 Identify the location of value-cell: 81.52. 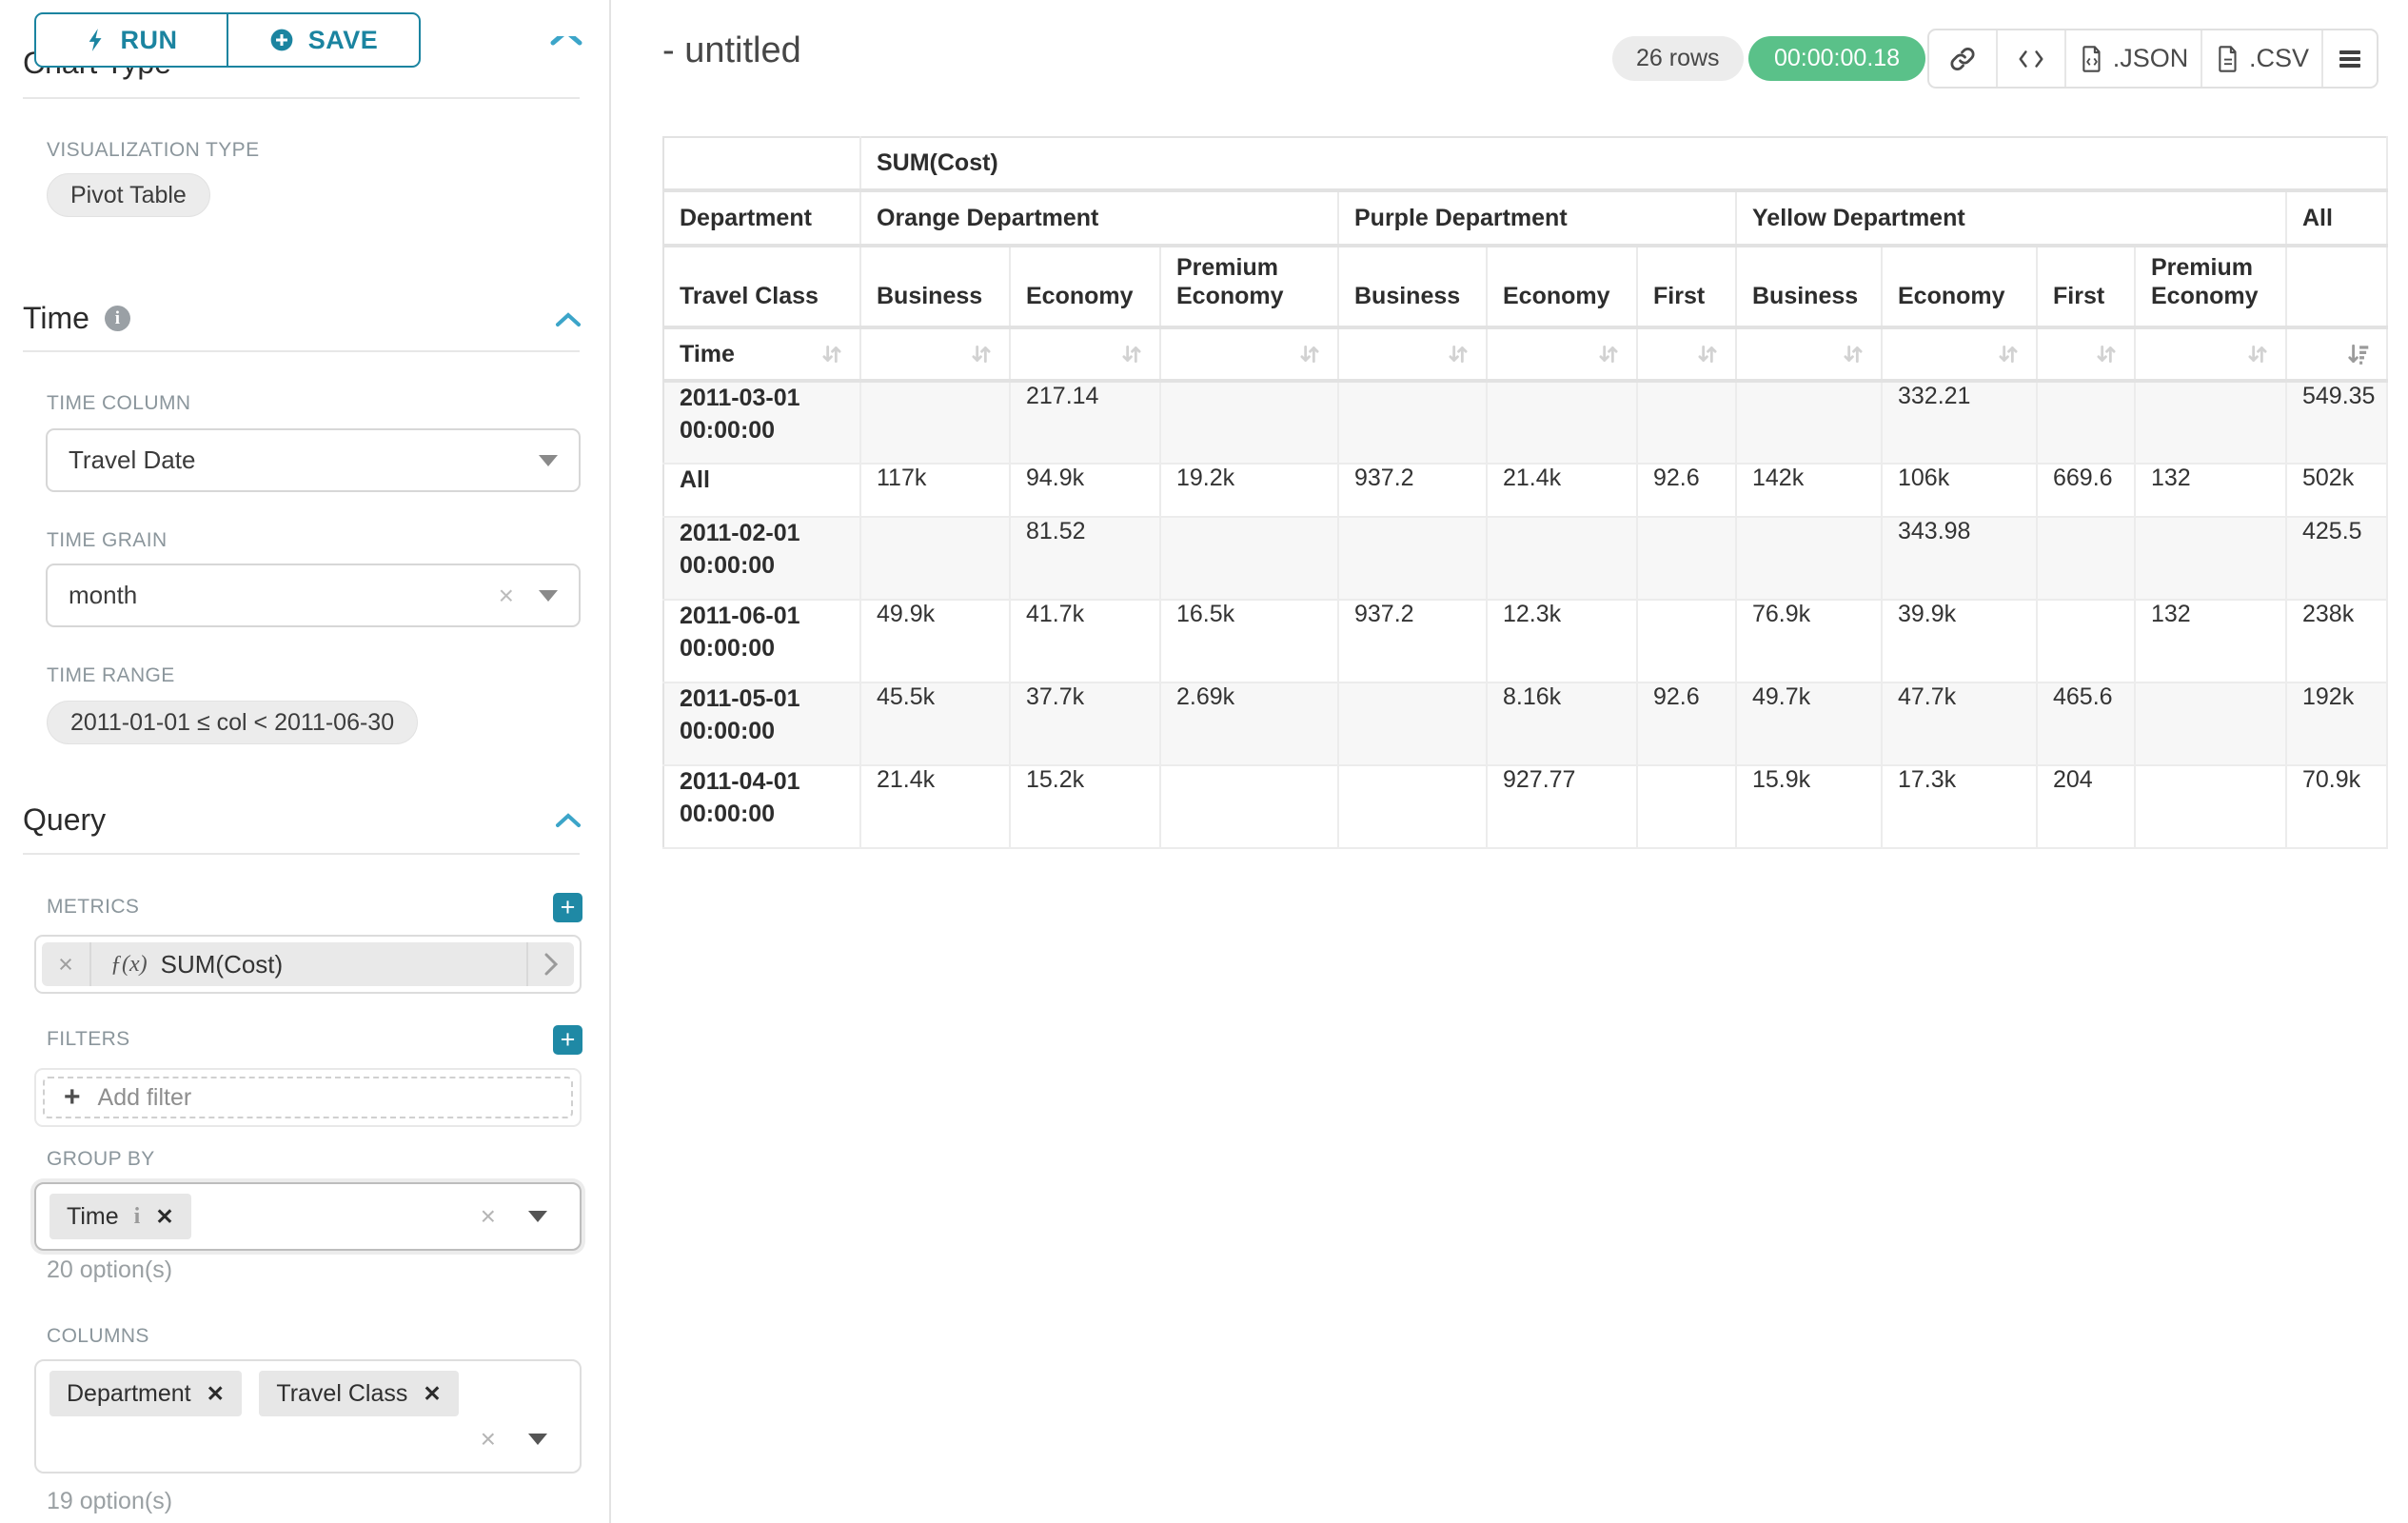
(1085, 559).